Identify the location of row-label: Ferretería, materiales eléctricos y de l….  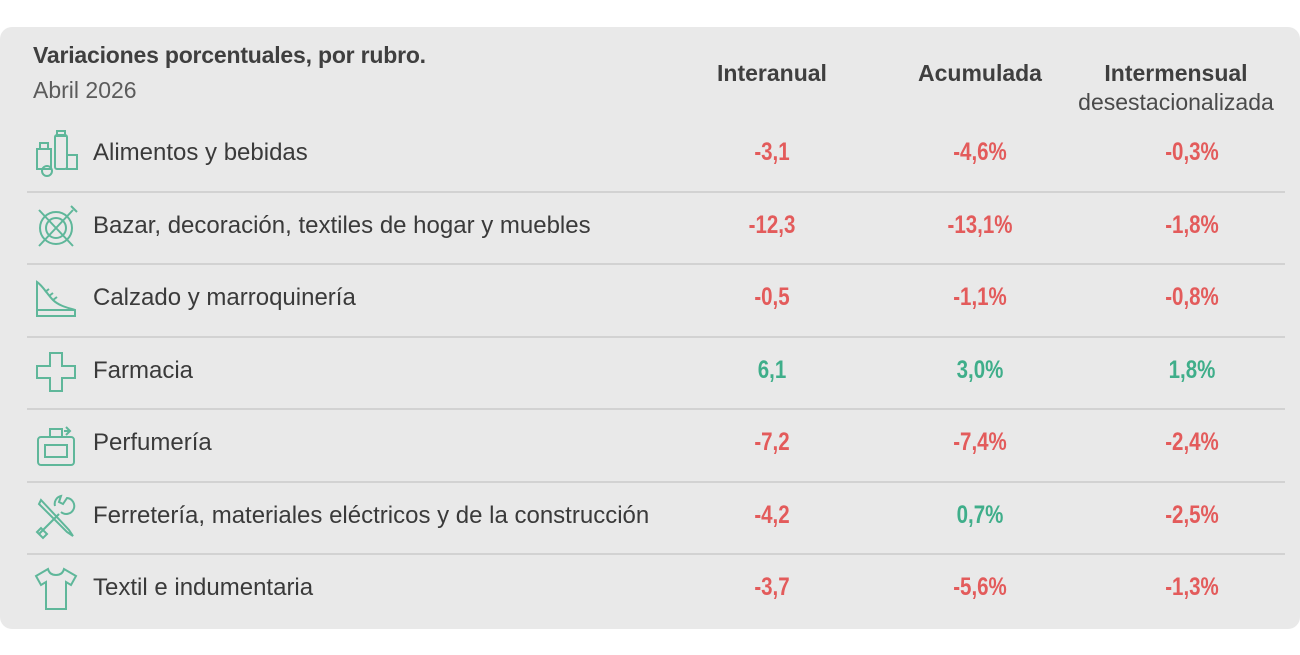
(371, 516).